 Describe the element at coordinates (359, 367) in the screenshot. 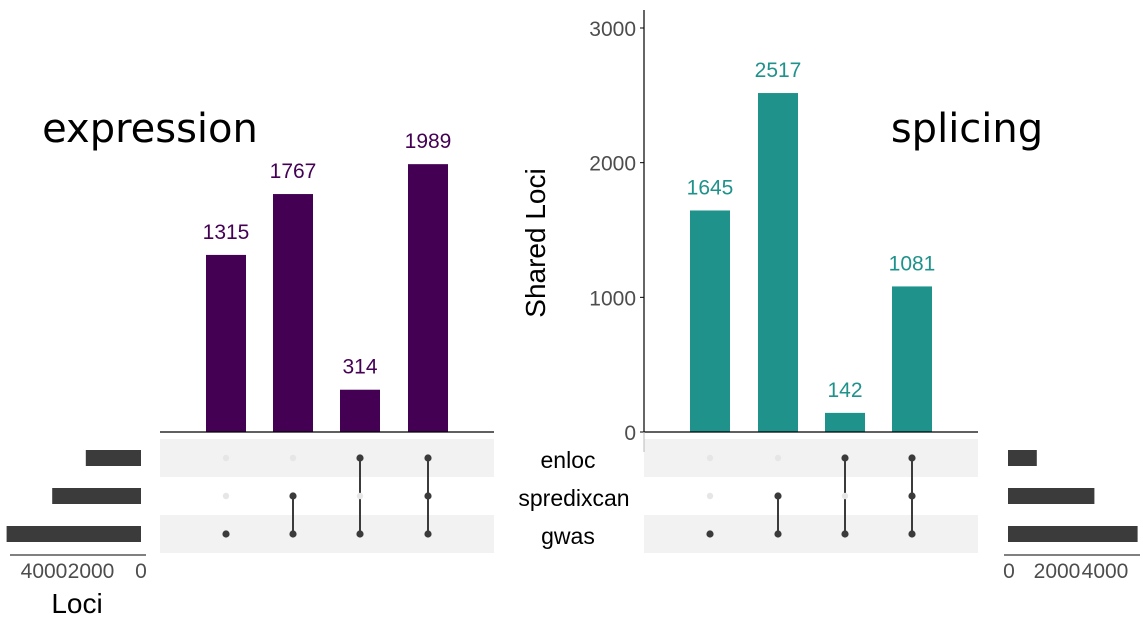

I see `expression-bar-label: 314` at that location.